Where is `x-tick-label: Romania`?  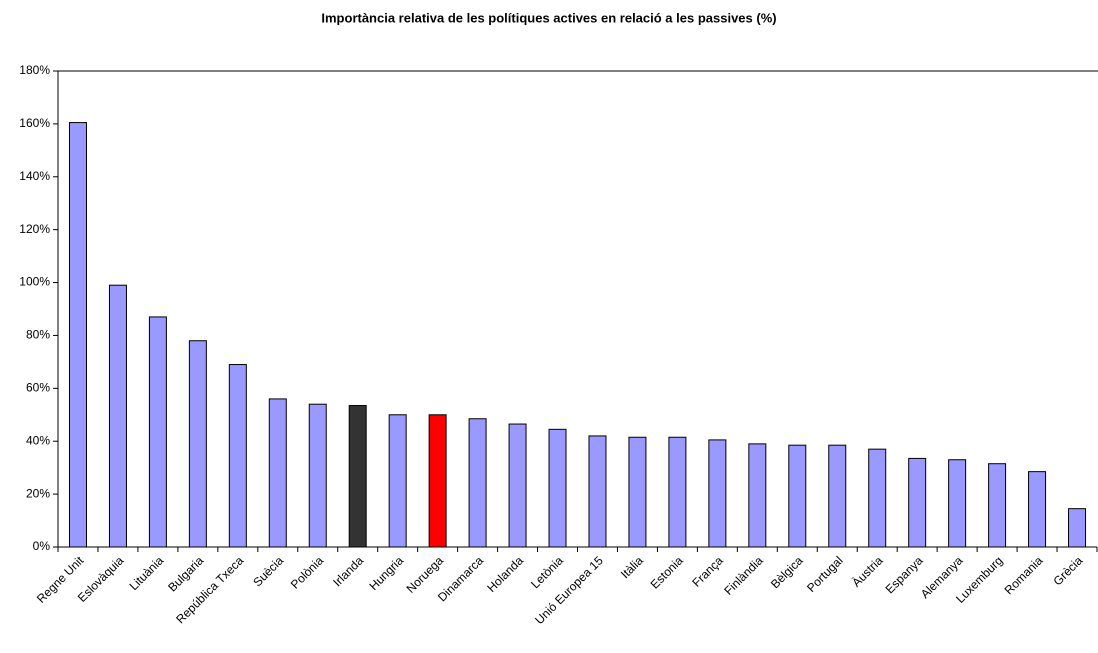 x-tick-label: Romania is located at coordinates (1024, 575).